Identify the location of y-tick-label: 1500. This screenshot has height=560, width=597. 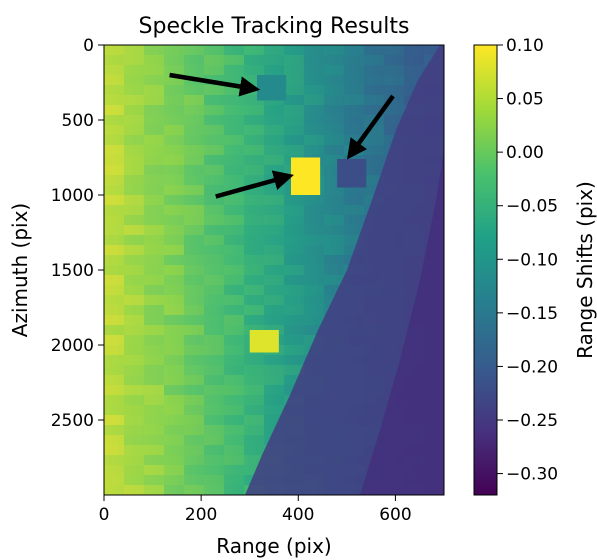
(72, 271).